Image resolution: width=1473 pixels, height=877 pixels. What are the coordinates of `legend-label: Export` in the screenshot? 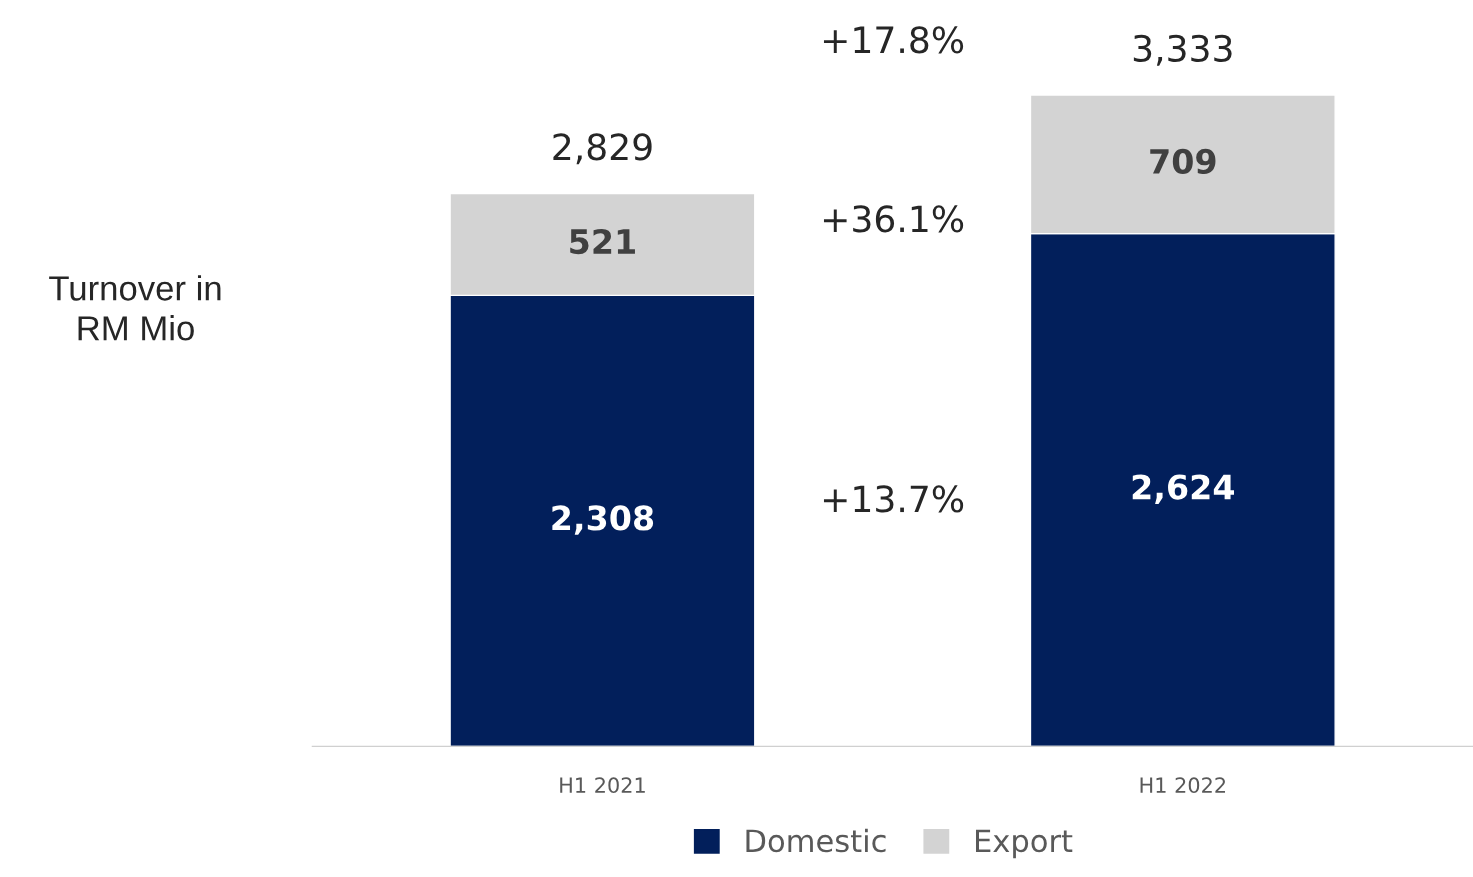 It's located at (1024, 844).